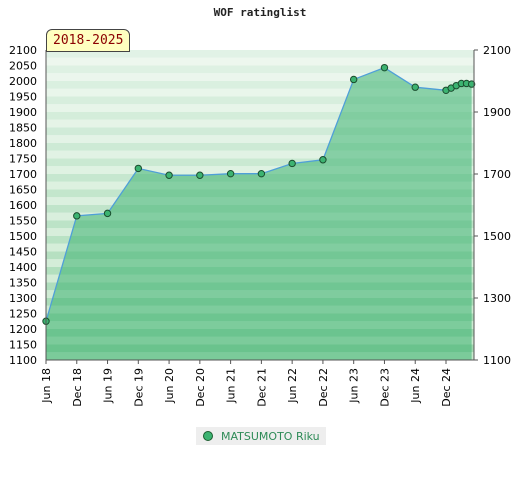 The height and width of the screenshot is (480, 520). Describe the element at coordinates (446, 387) in the screenshot. I see `x-tick-label: Dec 24` at that location.